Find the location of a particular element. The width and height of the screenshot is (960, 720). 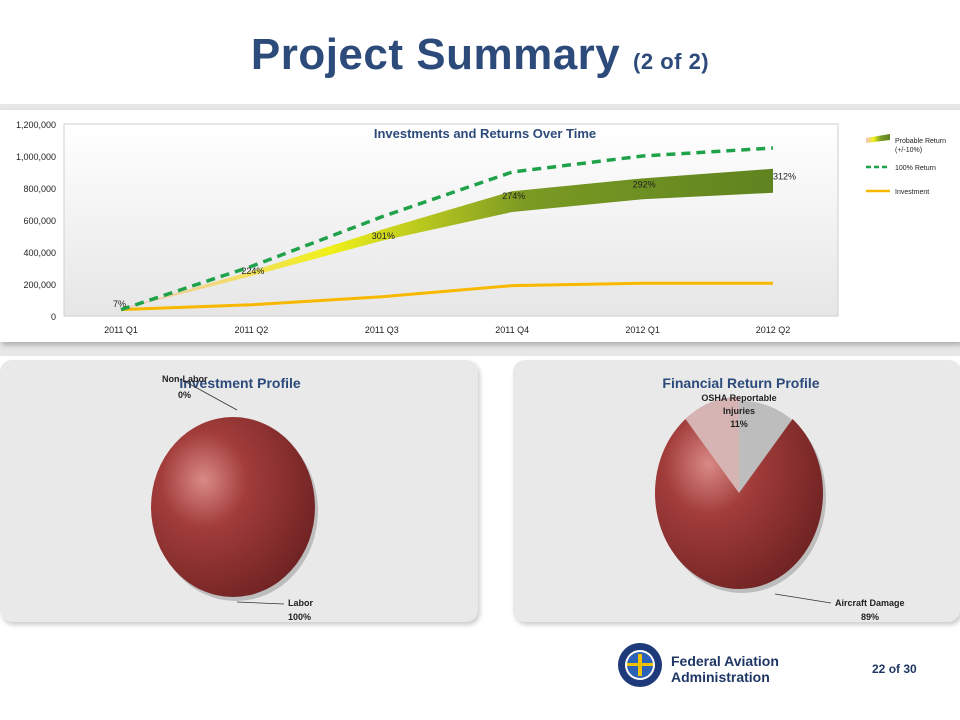

x-tick-label: 2012 Q1 is located at coordinates (642, 330).